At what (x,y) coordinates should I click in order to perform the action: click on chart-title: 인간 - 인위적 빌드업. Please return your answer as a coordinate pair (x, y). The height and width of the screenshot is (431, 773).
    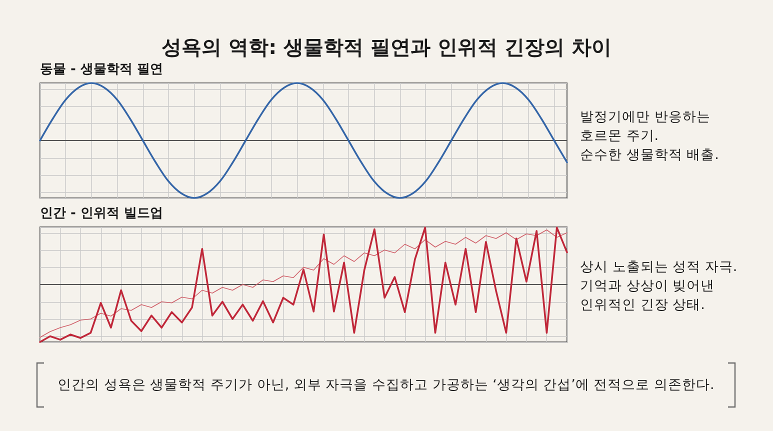
    Looking at the image, I should click on (101, 213).